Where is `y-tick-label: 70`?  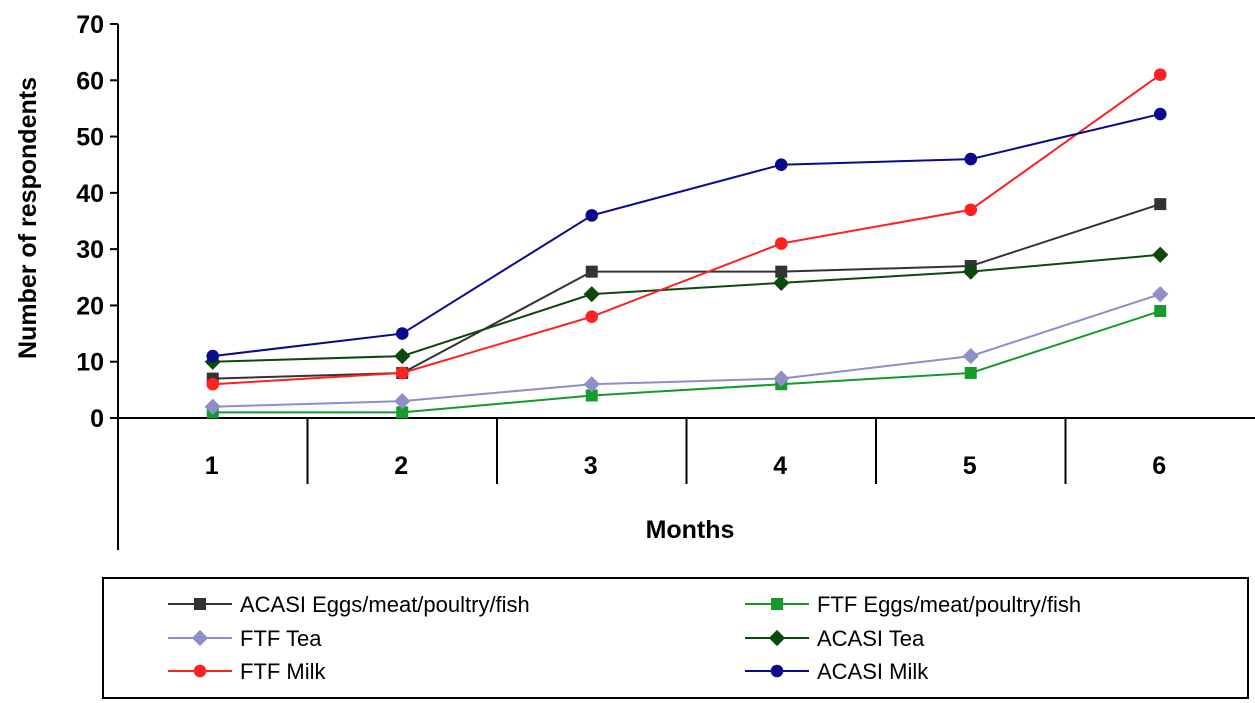
y-tick-label: 70 is located at coordinates (90, 25).